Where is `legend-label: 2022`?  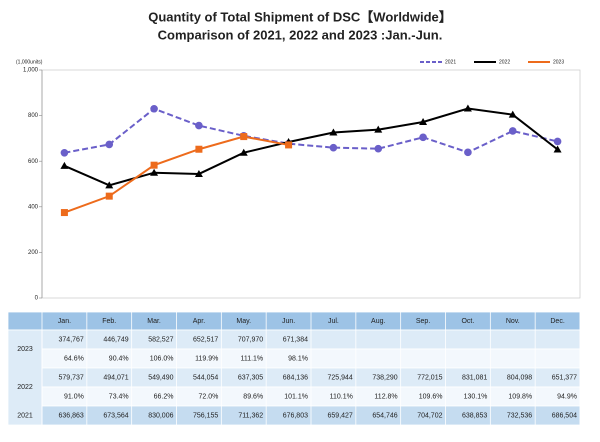 legend-label: 2022 is located at coordinates (504, 62).